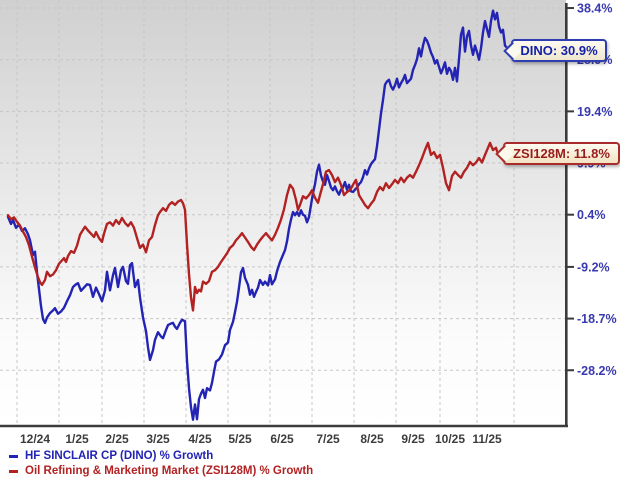 The image size is (620, 484). What do you see at coordinates (559, 50) in the screenshot?
I see `dino-callout-label: DINO: 30.9%` at bounding box center [559, 50].